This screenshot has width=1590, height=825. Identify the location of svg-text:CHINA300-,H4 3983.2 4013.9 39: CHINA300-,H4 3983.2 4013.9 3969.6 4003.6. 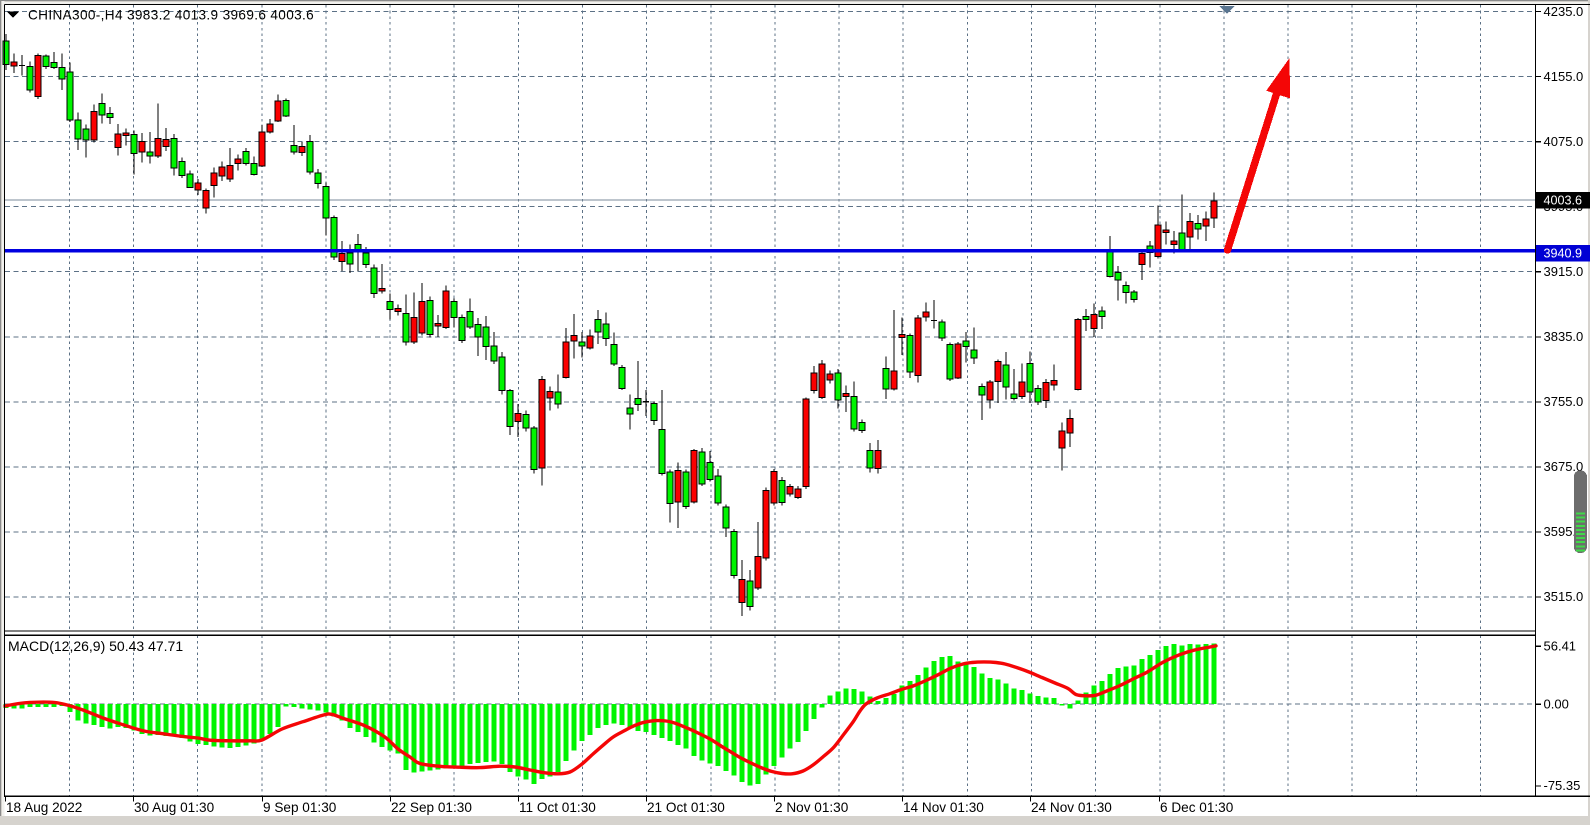
(171, 15).